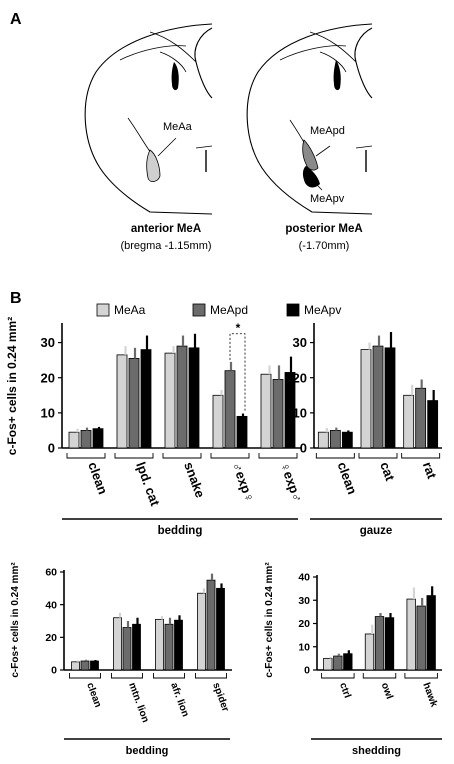 The height and width of the screenshot is (764, 454). What do you see at coordinates (322, 310) in the screenshot?
I see `legend-label-meapv: MeApv` at bounding box center [322, 310].